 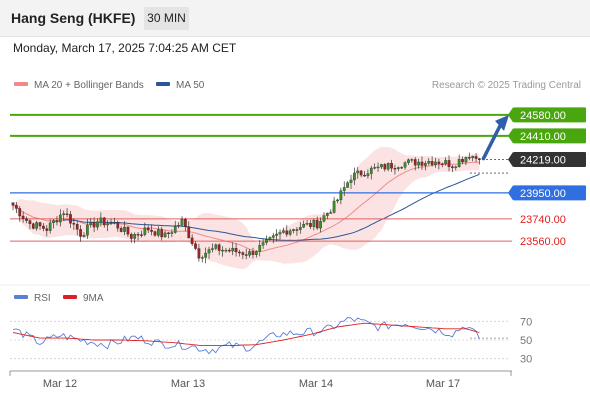 I want to click on timeframe-button: 30 MIN, so click(x=166, y=18).